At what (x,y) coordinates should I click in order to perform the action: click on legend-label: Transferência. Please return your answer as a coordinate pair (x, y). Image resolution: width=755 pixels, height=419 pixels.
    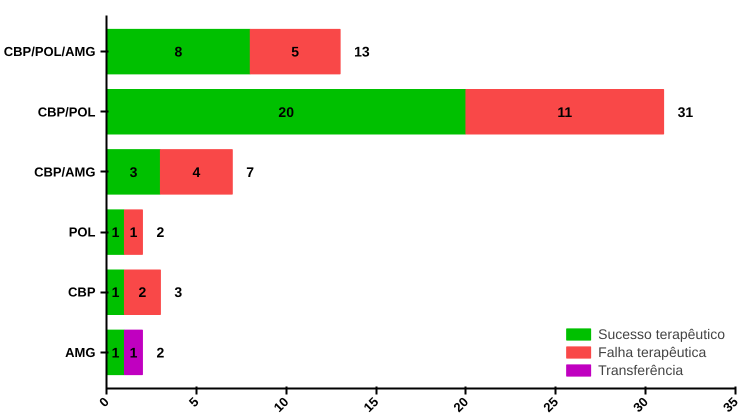
    Looking at the image, I should click on (641, 370).